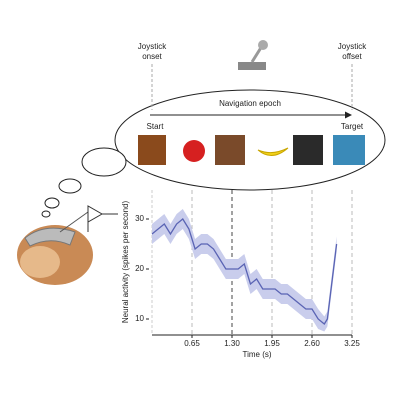  Describe the element at coordinates (67, 245) in the screenshot. I see `monkey-illustration` at that location.